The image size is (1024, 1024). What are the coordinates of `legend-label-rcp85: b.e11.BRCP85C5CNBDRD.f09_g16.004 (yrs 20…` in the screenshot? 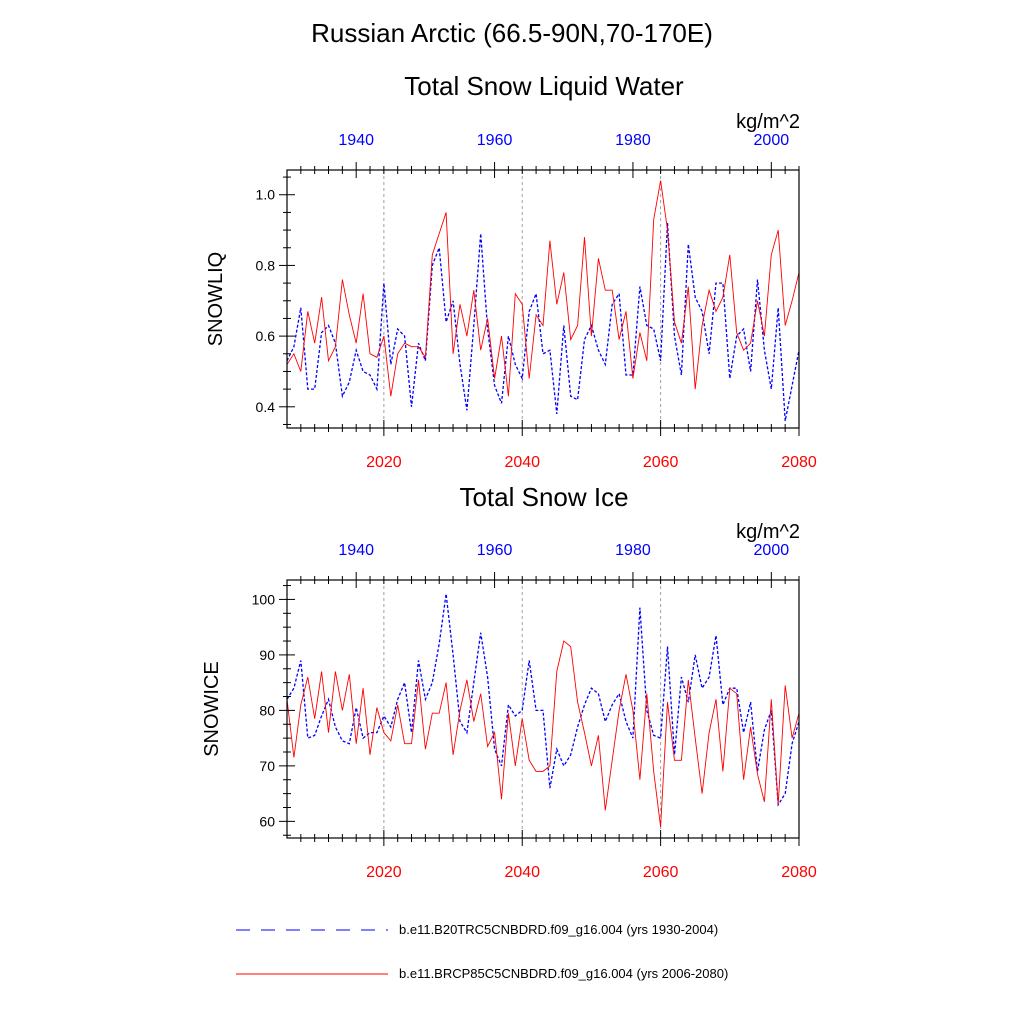 It's located at (563, 973).